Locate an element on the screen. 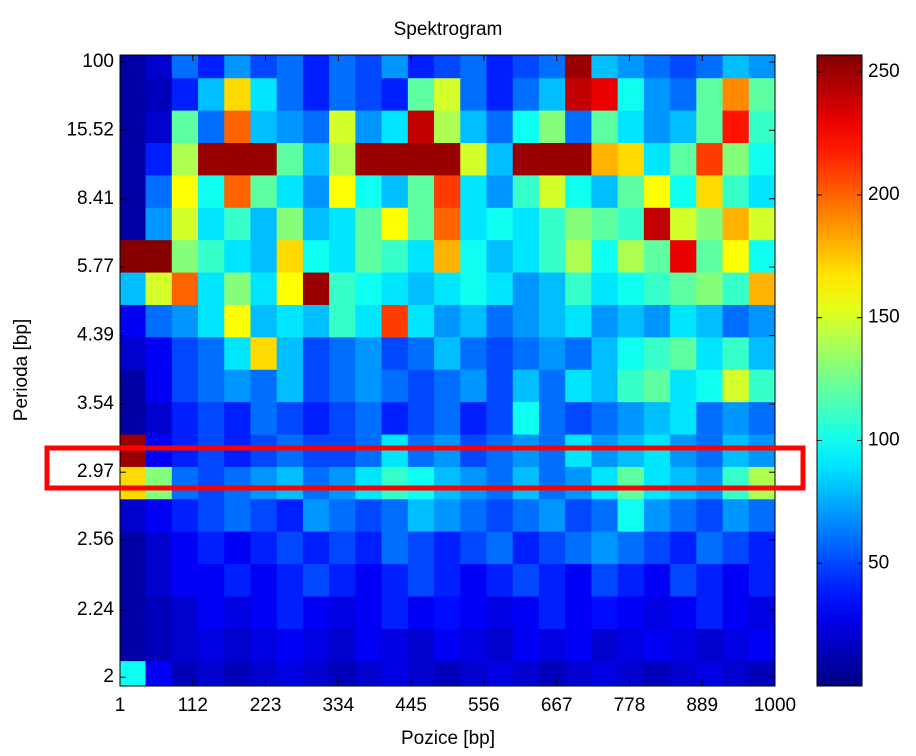 This screenshot has height=756, width=916. highlight-box is located at coordinates (425, 468).